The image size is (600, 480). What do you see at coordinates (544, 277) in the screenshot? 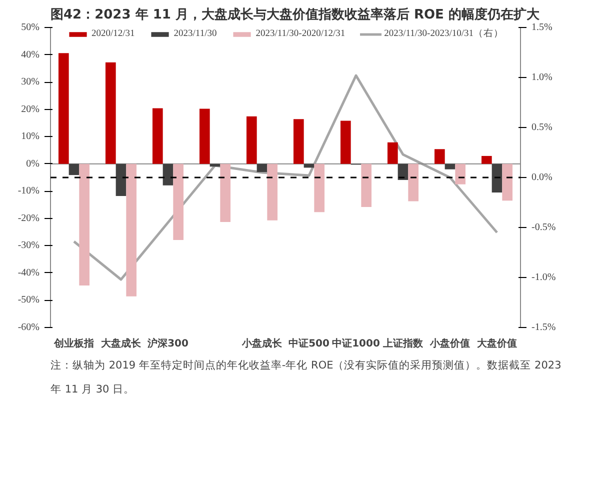
I see `y2-tick-label: -1.0%` at bounding box center [544, 277].